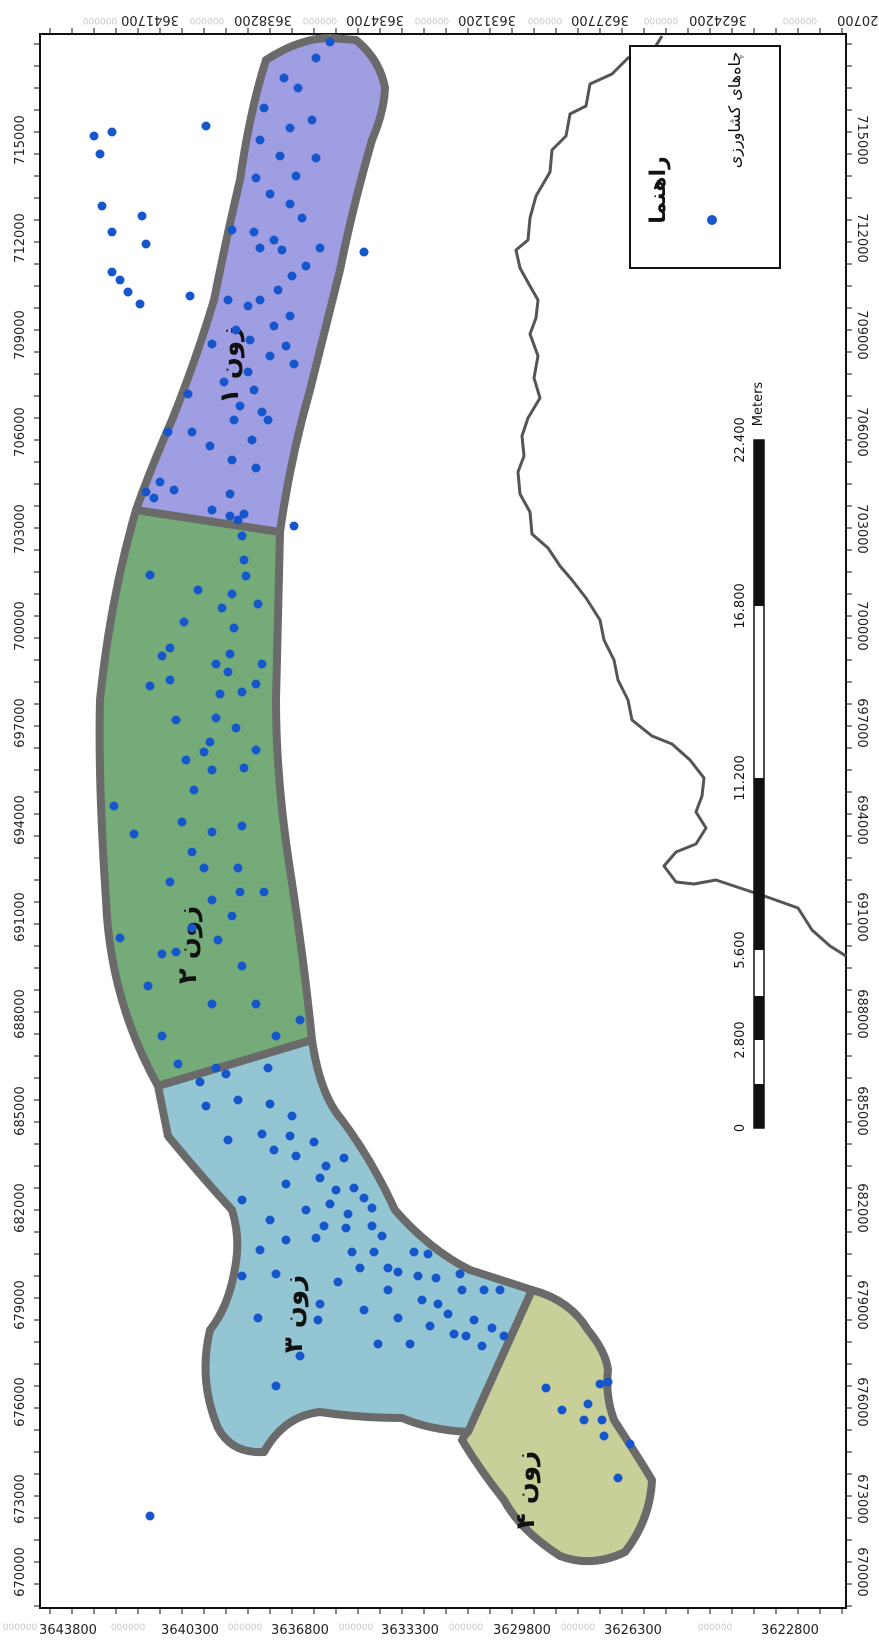 The image size is (879, 1643). Describe the element at coordinates (759, 1106) in the screenshot. I see `scale-bar-segment` at that location.